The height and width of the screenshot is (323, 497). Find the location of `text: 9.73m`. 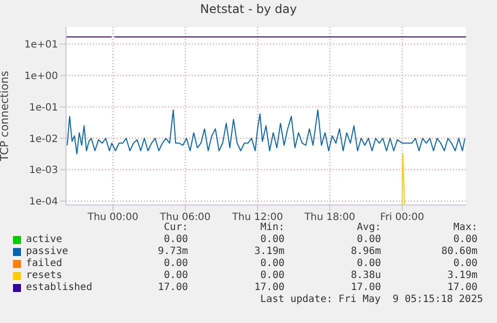

text: 9.73m is located at coordinates (173, 251).